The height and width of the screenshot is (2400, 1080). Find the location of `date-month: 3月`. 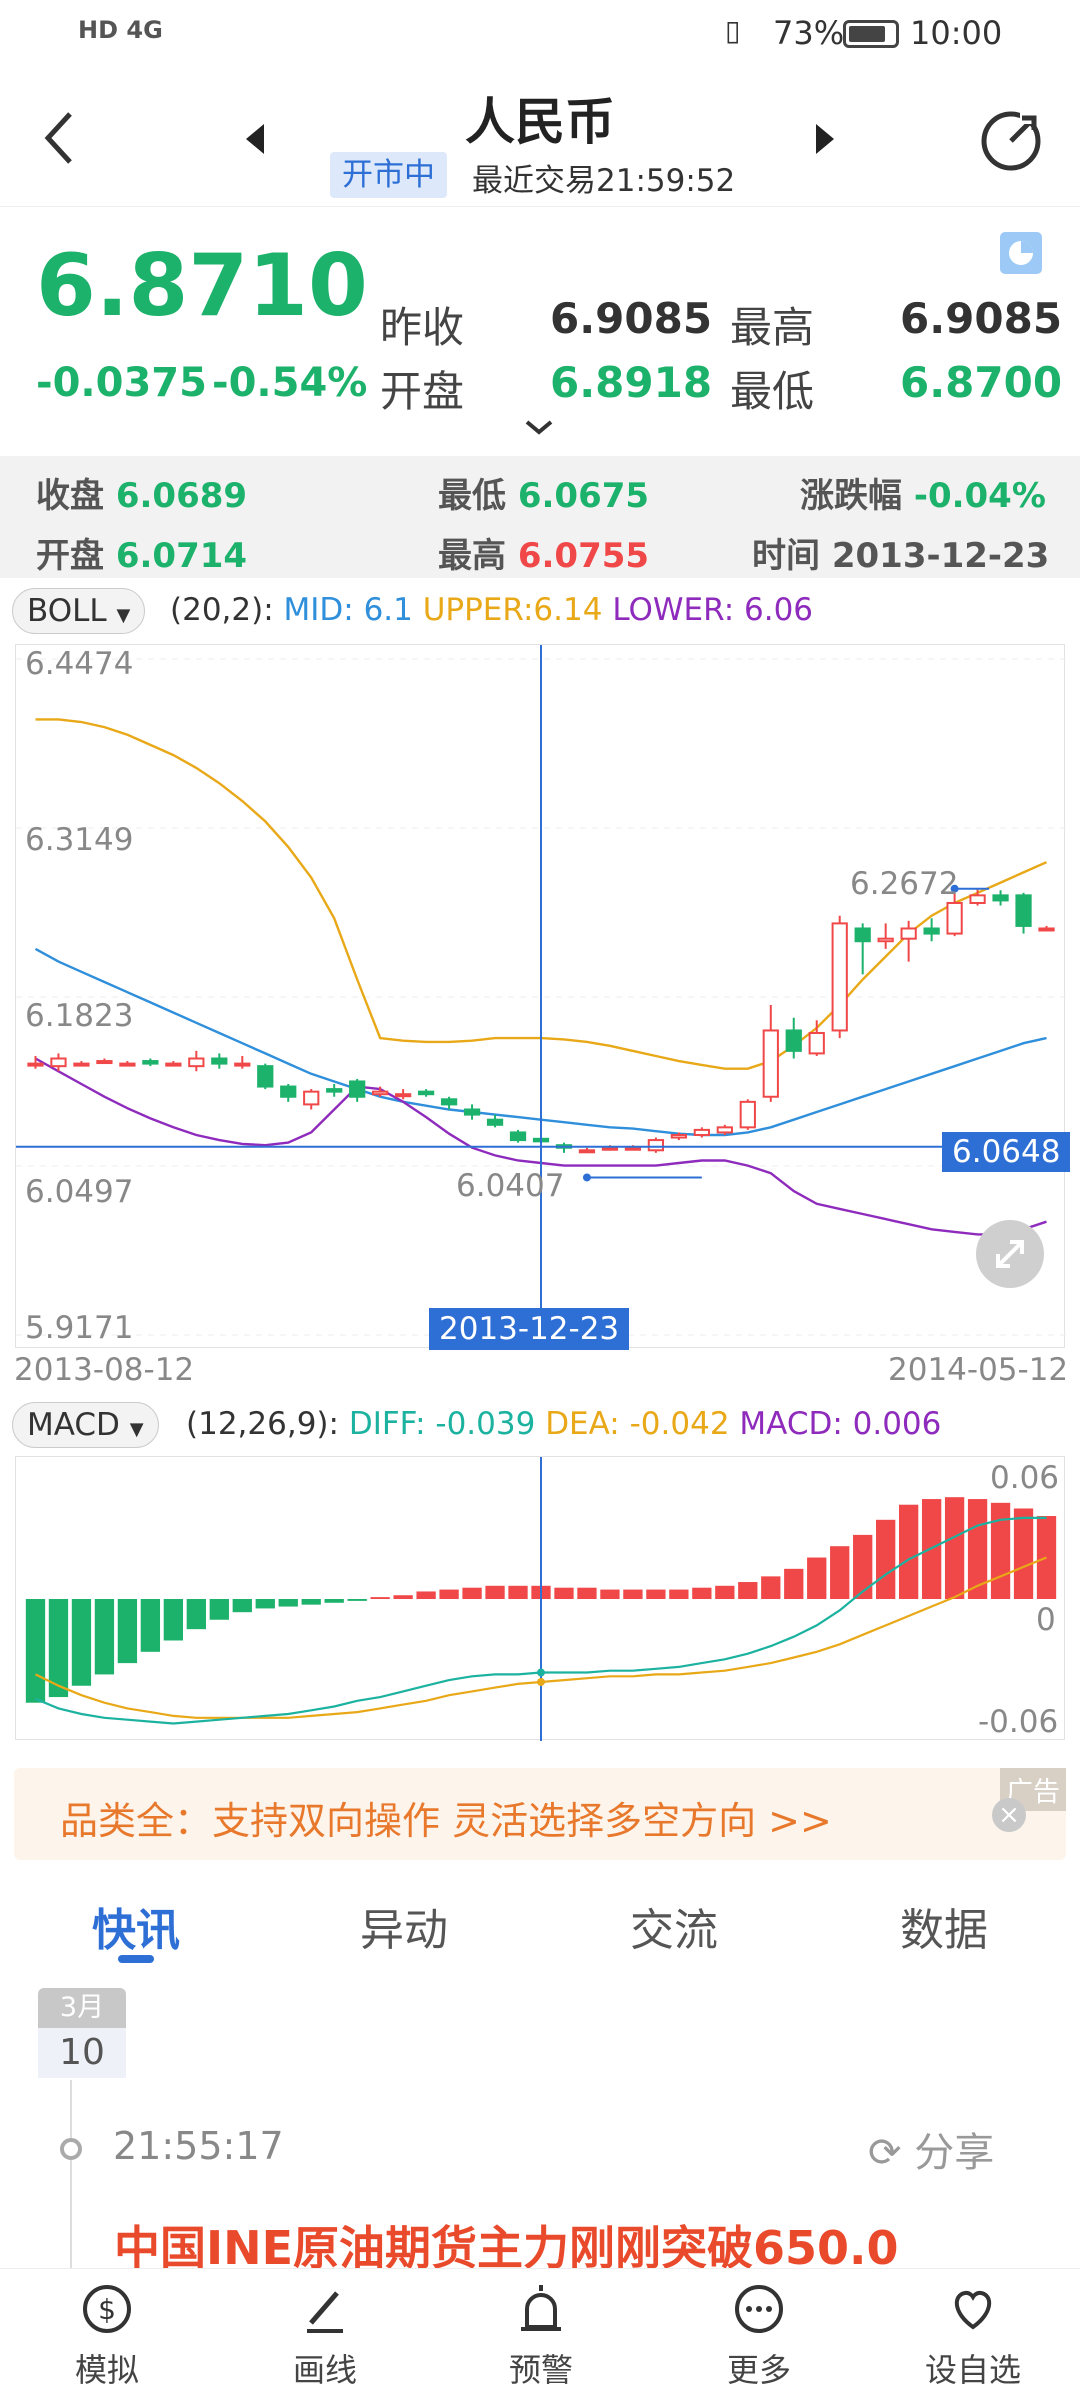

date-month: 3月 is located at coordinates (82, 2008).